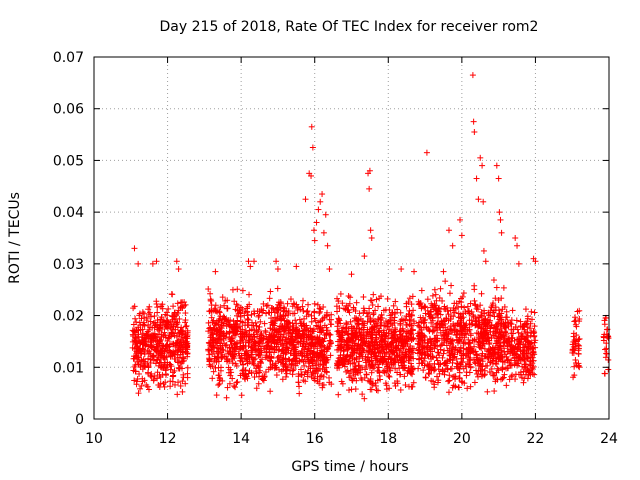  I want to click on x-tick-label: 18, so click(388, 439).